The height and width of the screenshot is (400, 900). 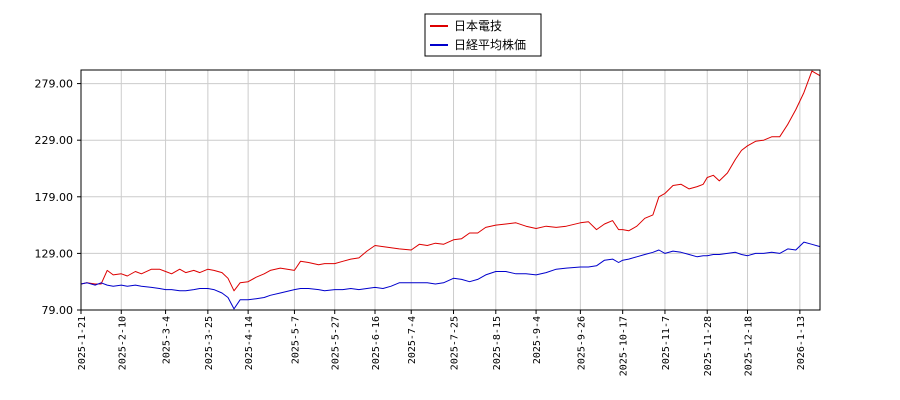 What do you see at coordinates (122, 343) in the screenshot?
I see `x-tick-label: 2025-2-10` at bounding box center [122, 343].